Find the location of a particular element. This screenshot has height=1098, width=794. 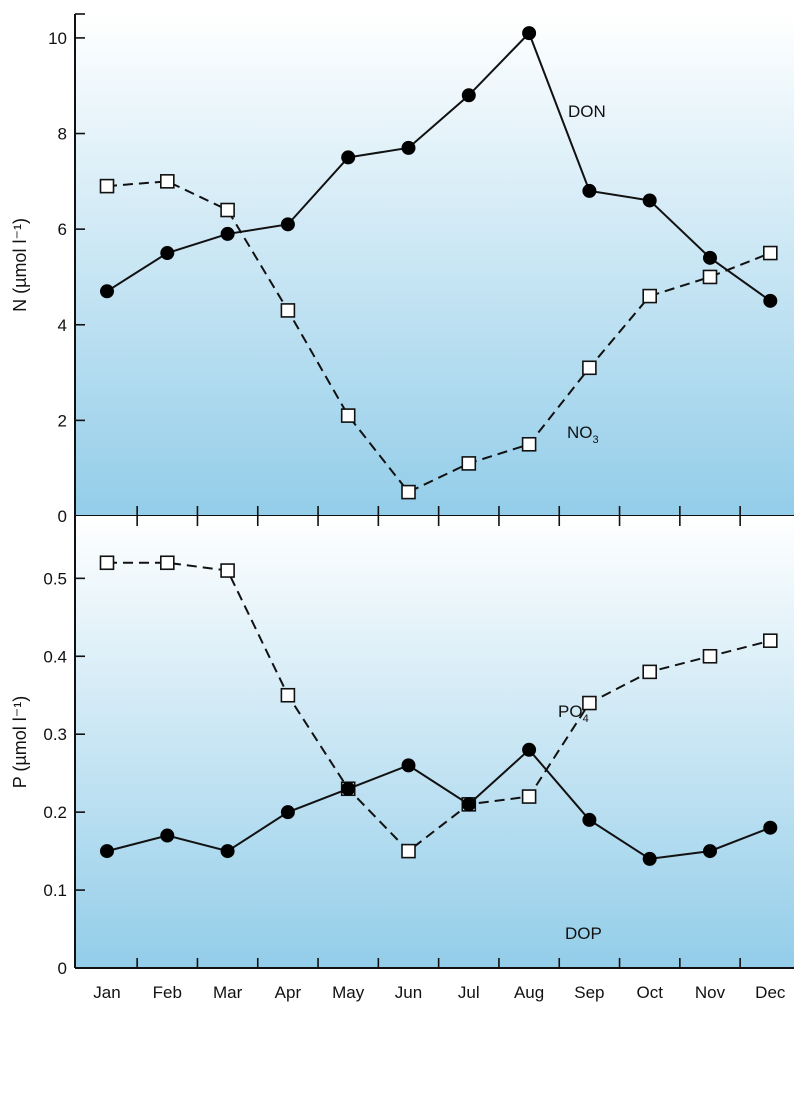

x-tick-label-oct: Oct is located at coordinates (649, 992).